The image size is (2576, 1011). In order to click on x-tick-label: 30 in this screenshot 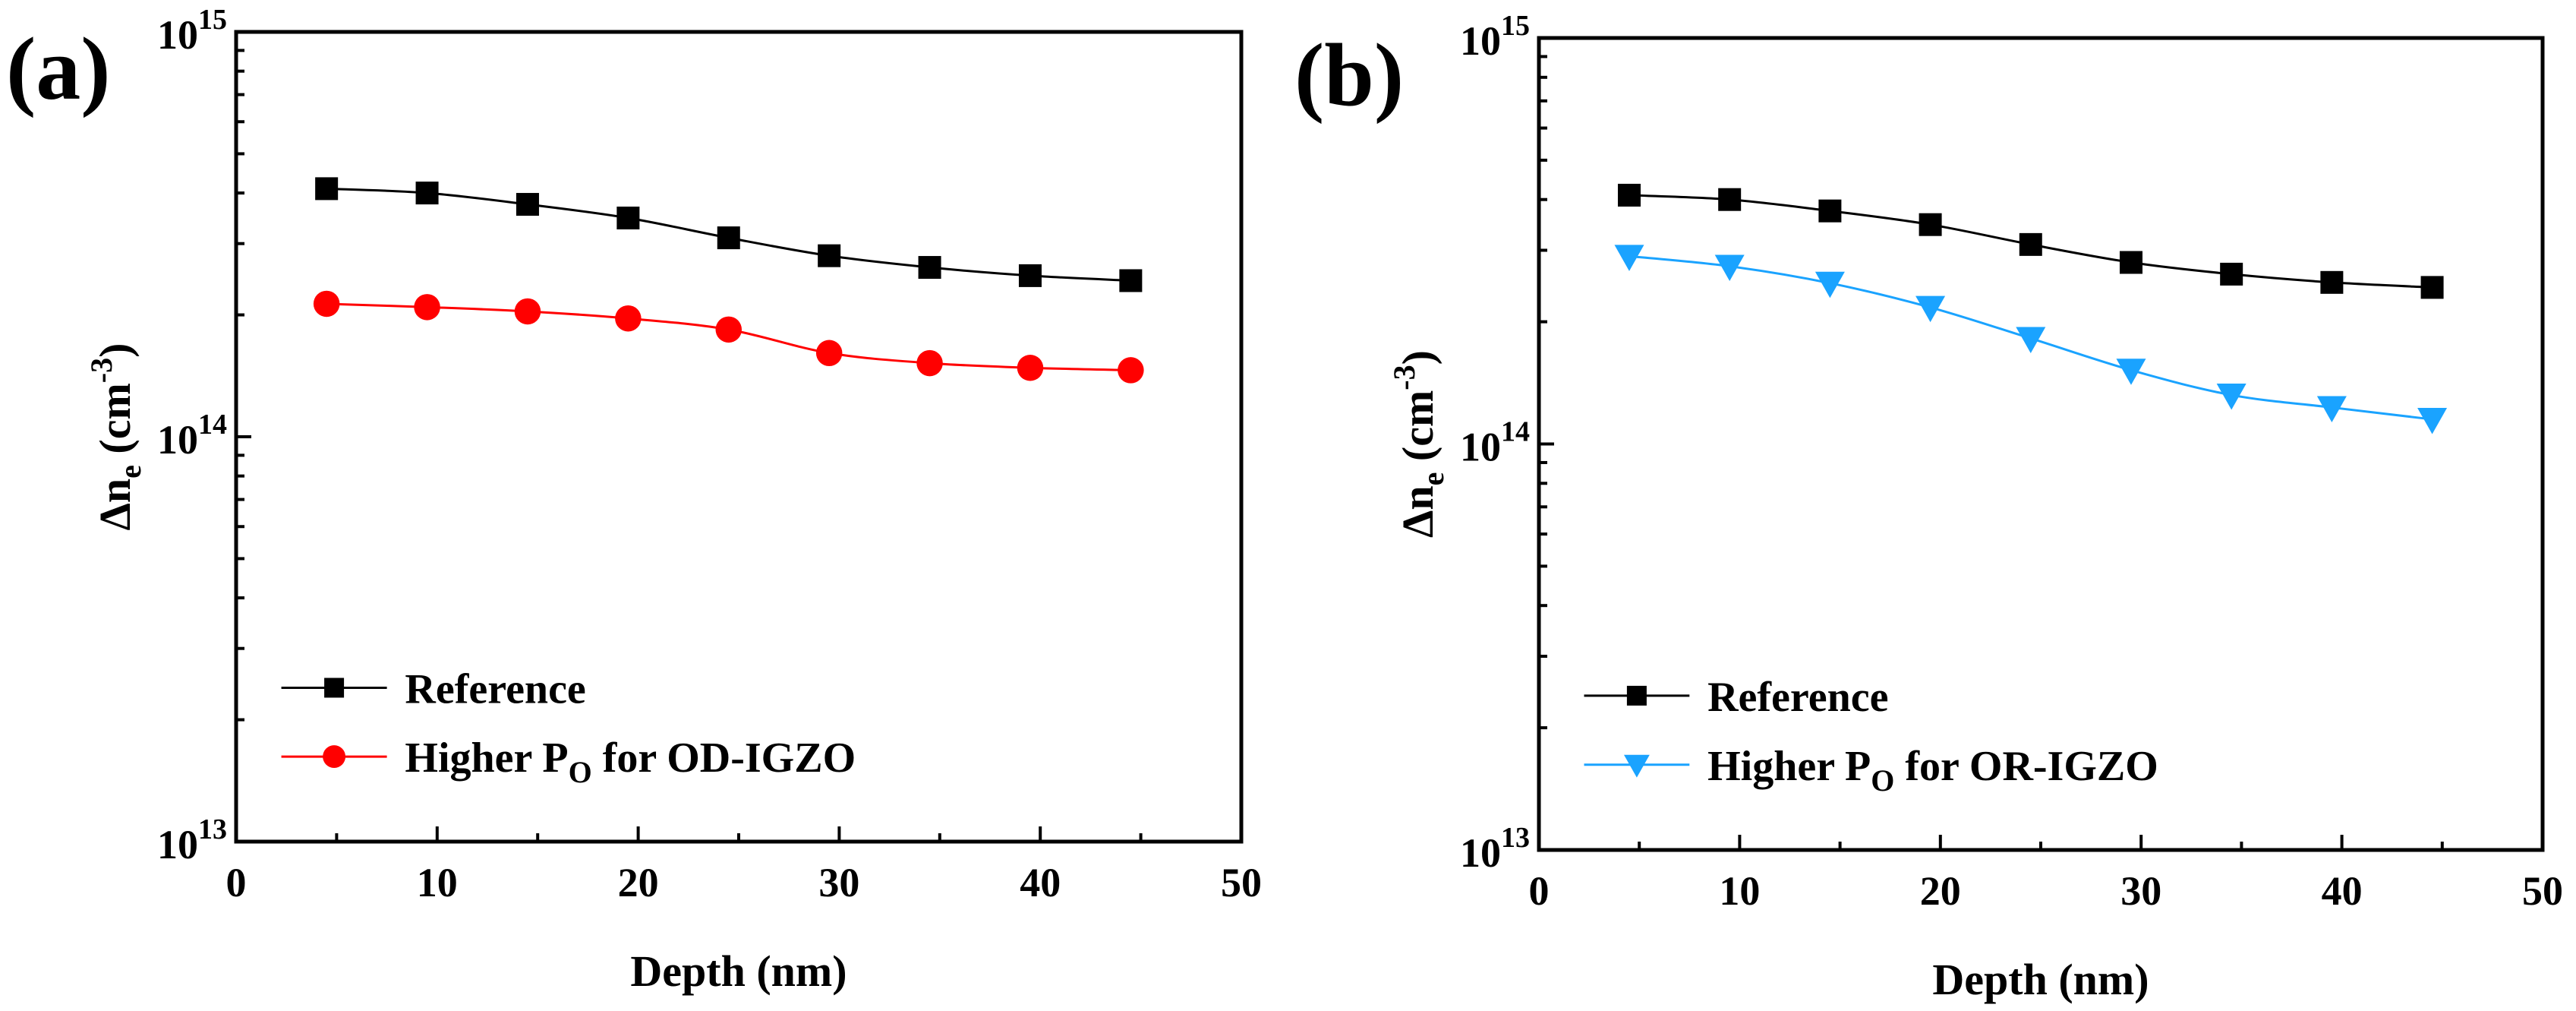, I will do `click(838, 882)`.